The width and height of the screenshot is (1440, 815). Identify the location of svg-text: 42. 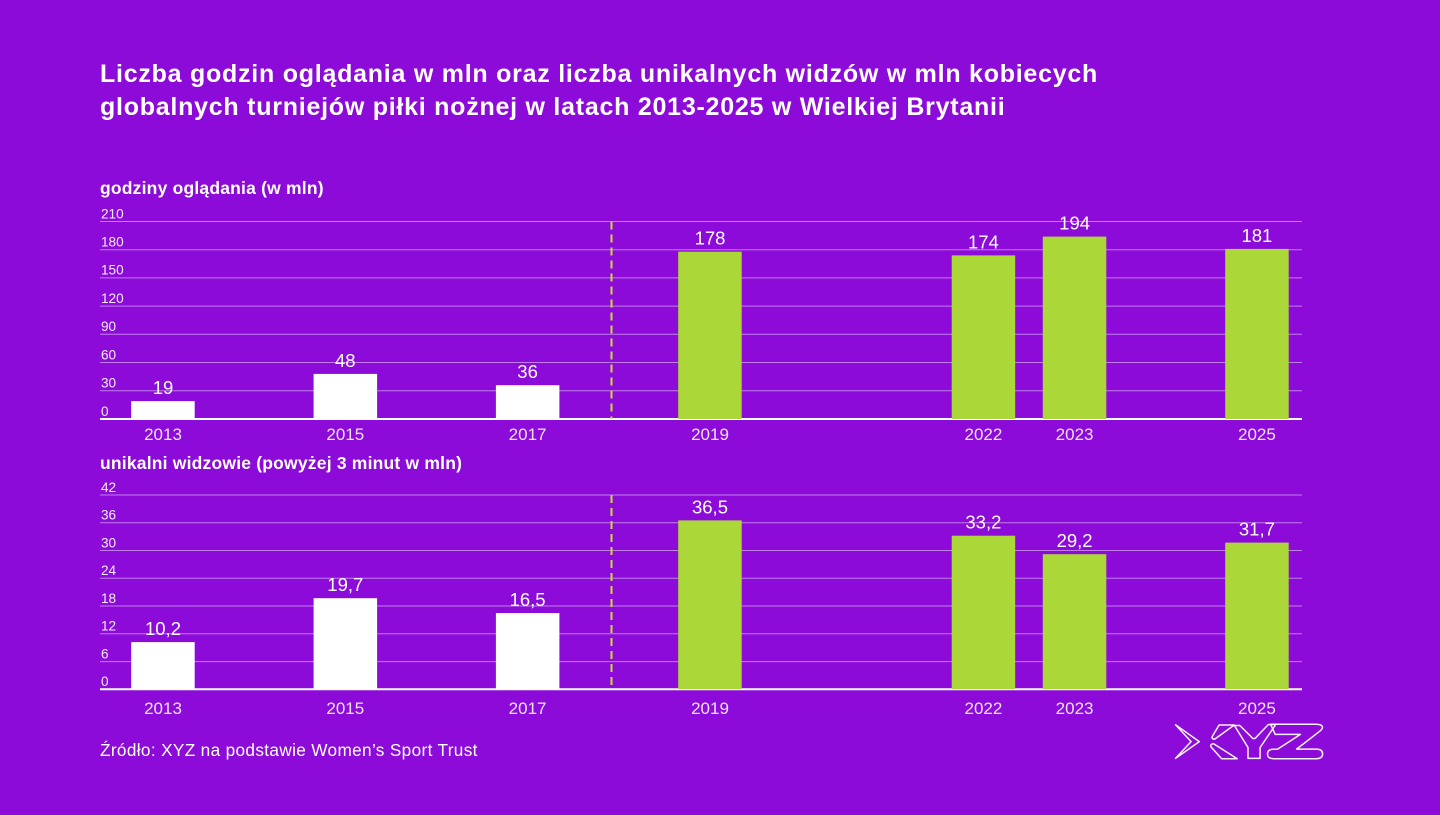
(108, 487).